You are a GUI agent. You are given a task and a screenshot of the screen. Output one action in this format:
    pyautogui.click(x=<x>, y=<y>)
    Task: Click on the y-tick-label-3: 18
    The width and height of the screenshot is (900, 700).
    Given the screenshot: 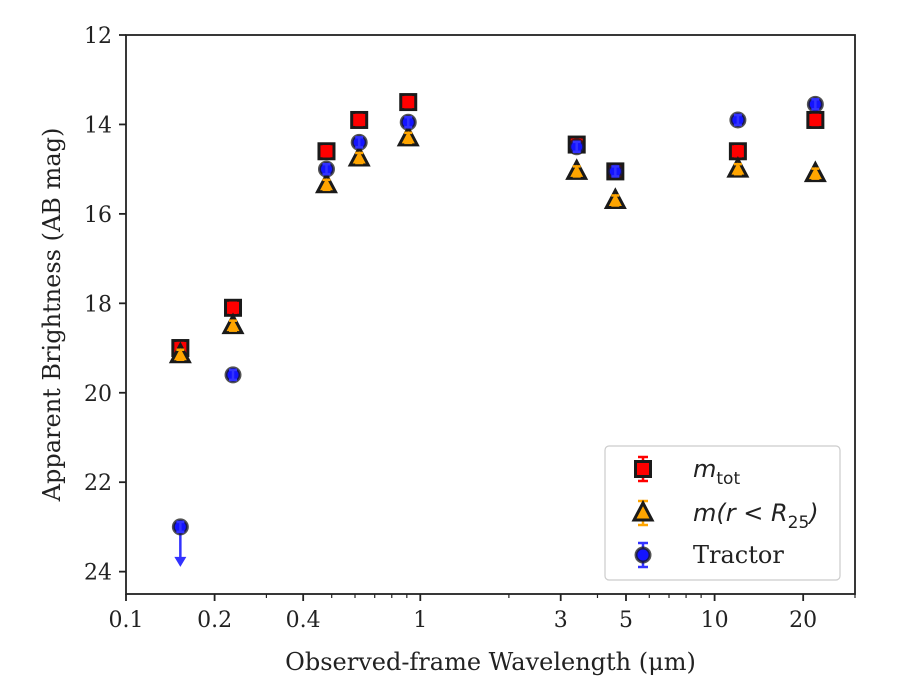 What is the action you would take?
    pyautogui.click(x=98, y=304)
    